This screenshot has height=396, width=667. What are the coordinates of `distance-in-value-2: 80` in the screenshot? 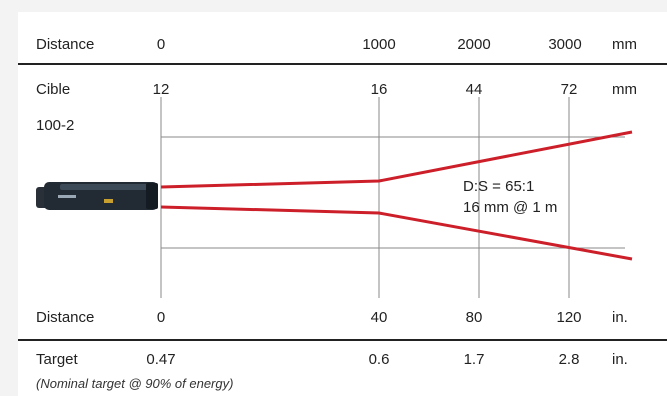 It's located at (474, 317).